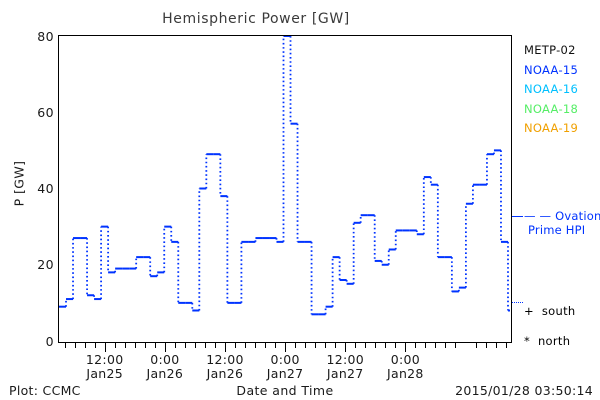  Describe the element at coordinates (104, 359) in the screenshot. I see `x-tick-time-0: 12:00` at that location.